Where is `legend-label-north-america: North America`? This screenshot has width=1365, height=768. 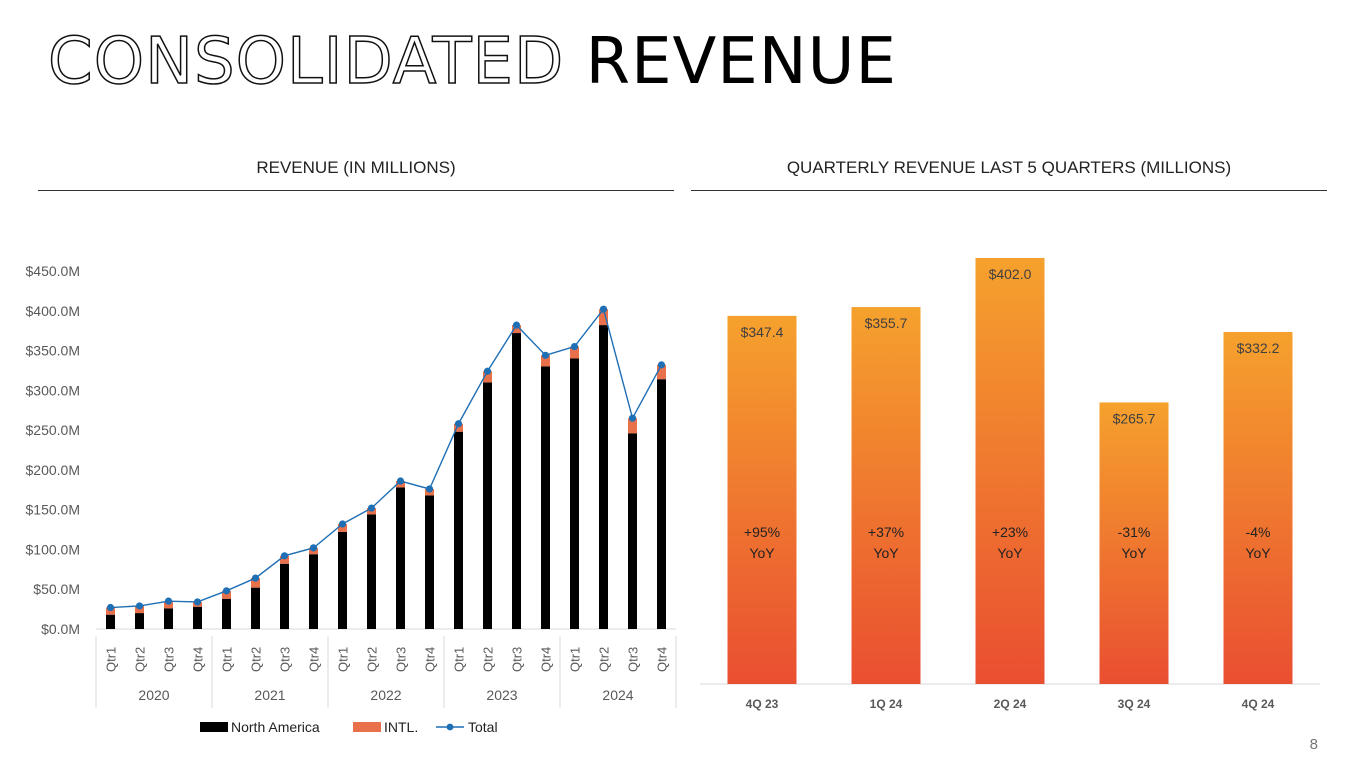 legend-label-north-america: North America is located at coordinates (275, 727).